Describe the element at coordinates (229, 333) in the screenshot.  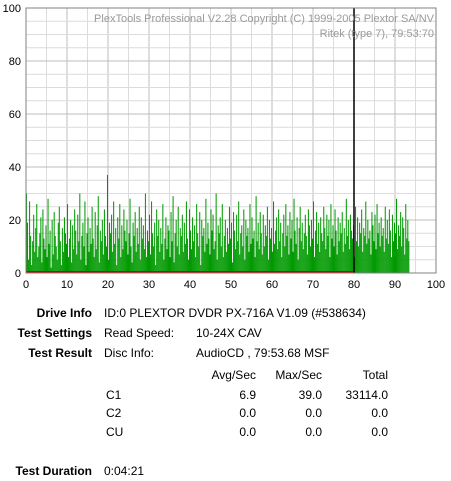
I see `read-speed-value: 10-24X CAV` at that location.